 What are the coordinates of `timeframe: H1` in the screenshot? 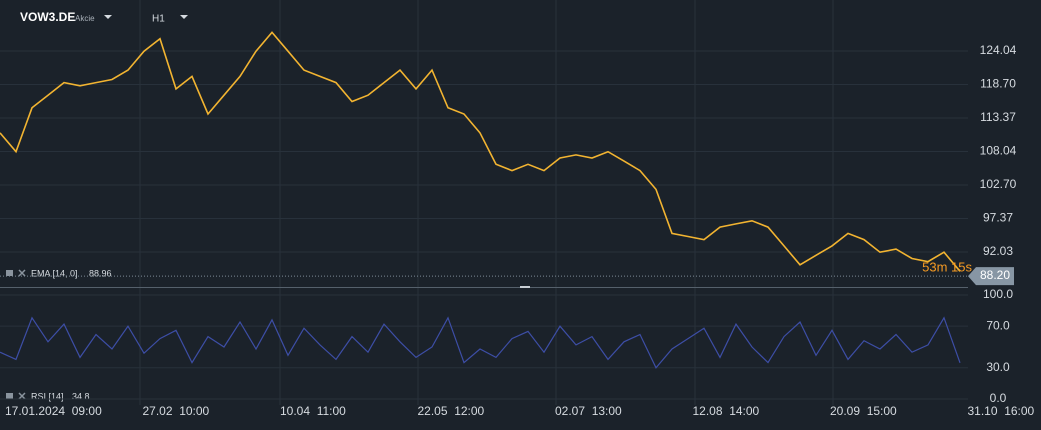 It's located at (158, 19).